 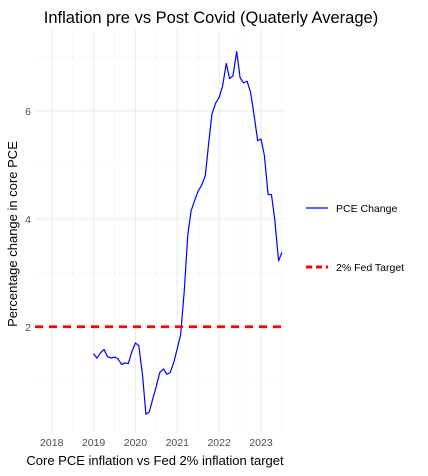 I want to click on legend-label-pce-change: PCE Change, so click(x=366, y=209).